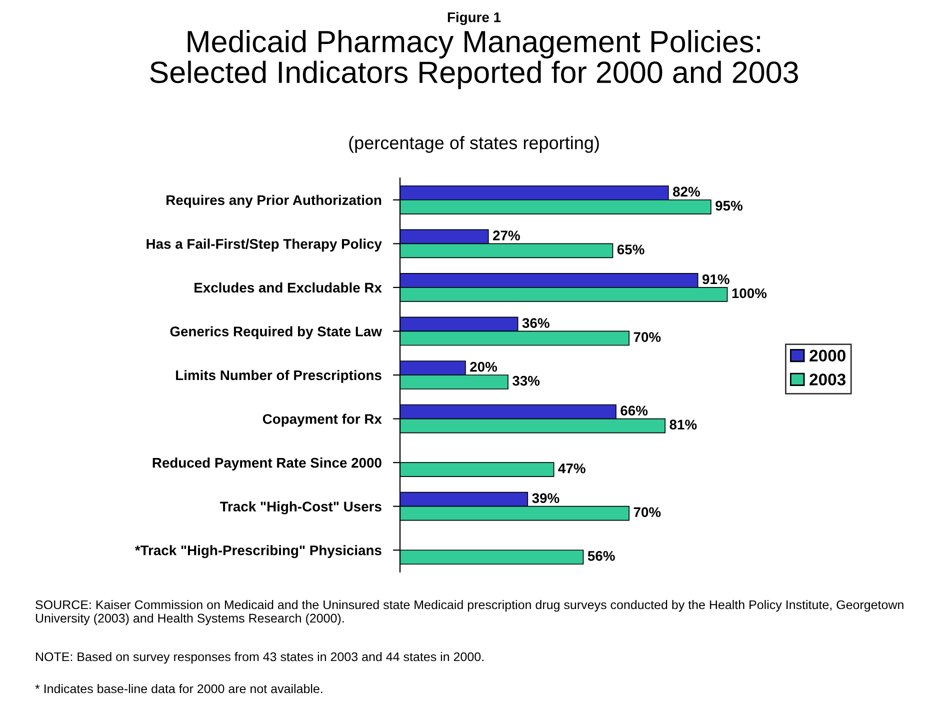  Describe the element at coordinates (828, 380) in the screenshot. I see `legend-label: 2003` at that location.